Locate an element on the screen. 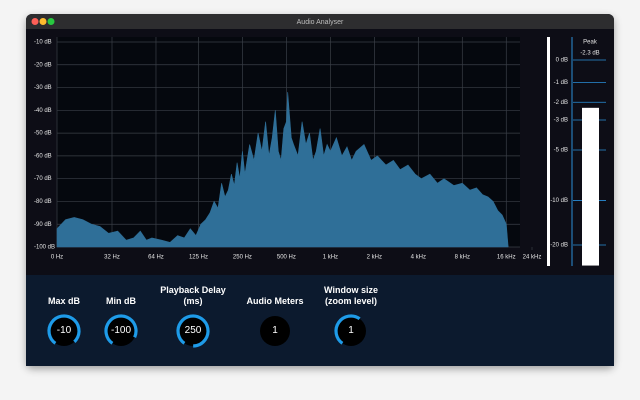  minimize-button is located at coordinates (43, 21).